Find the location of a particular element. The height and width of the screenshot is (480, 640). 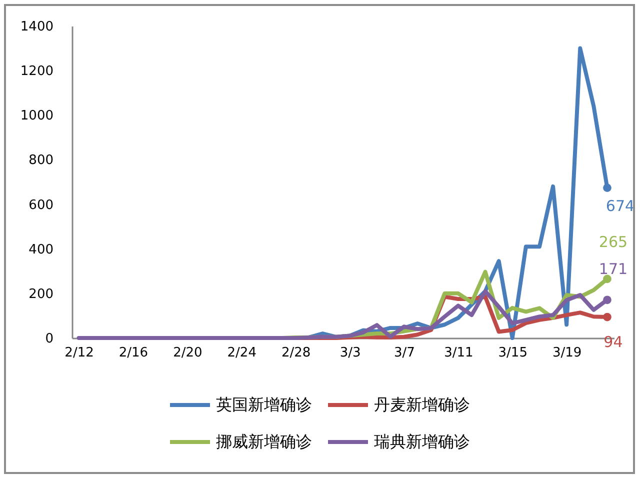

data-label: 265 is located at coordinates (613, 241).